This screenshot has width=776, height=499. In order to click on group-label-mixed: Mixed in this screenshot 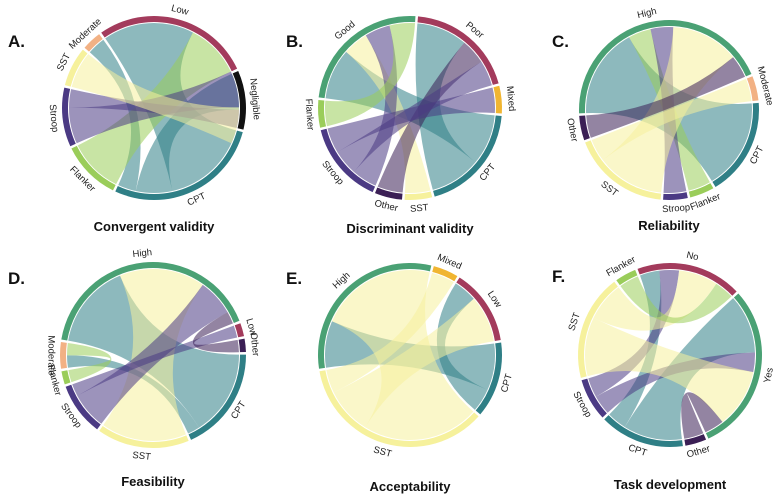, I will do `click(510, 99)`.